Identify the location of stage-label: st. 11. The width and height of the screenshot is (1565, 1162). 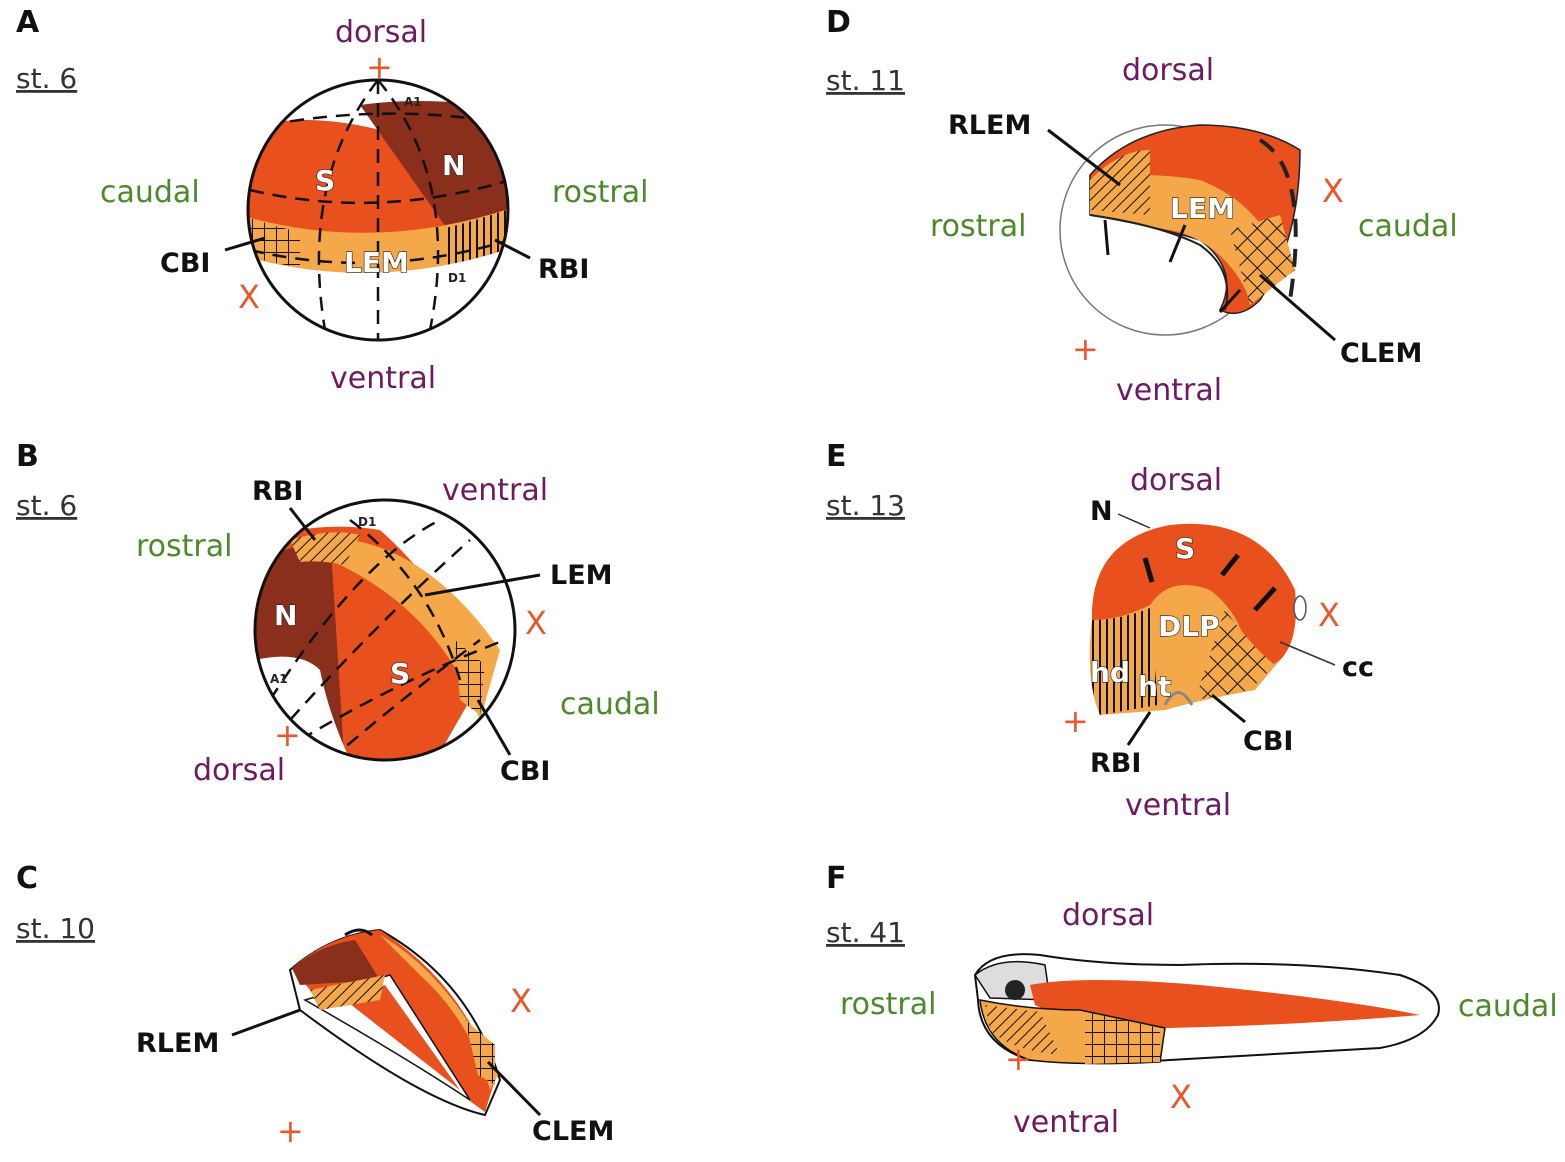
(865, 80).